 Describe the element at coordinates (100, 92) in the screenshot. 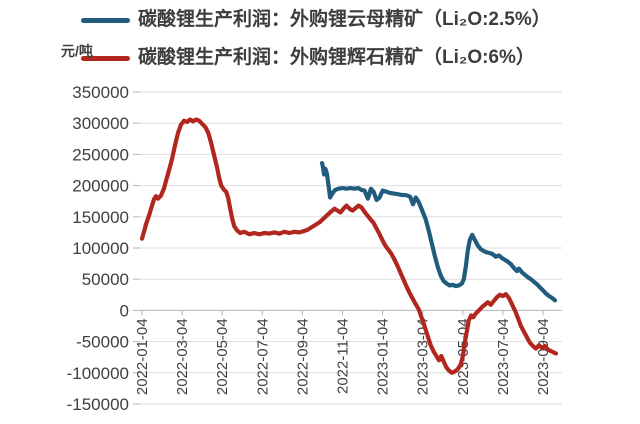

I see `y-axis-tick-label: 350000` at that location.